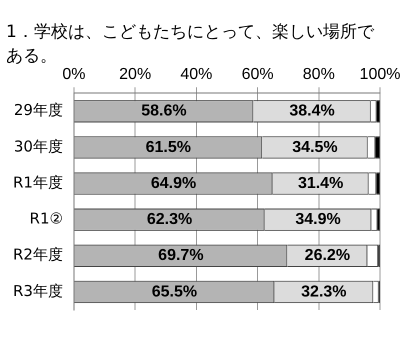 This screenshot has height=338, width=420. What do you see at coordinates (321, 183) in the screenshot?
I see `data-label: 31.4%` at bounding box center [321, 183].